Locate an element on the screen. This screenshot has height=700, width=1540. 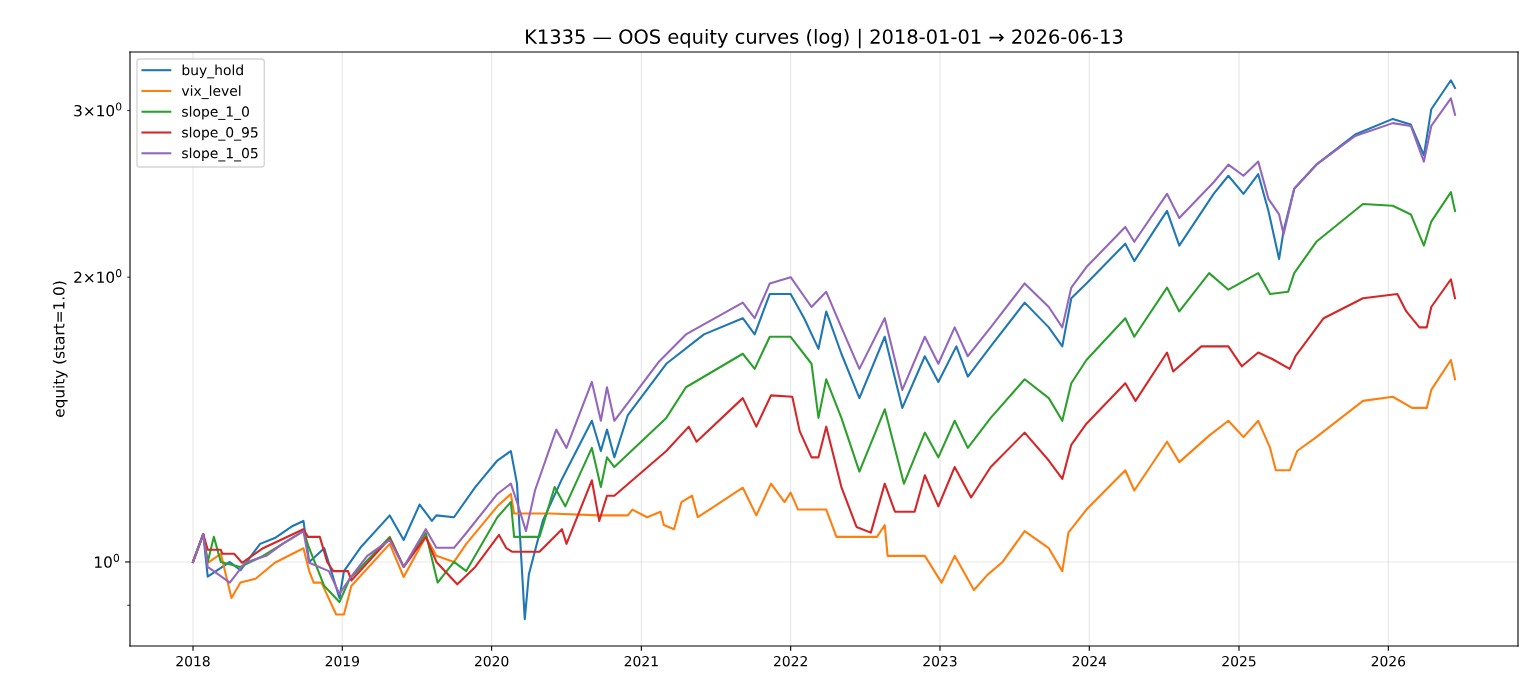
x-tick-label: 2024 is located at coordinates (1089, 661).